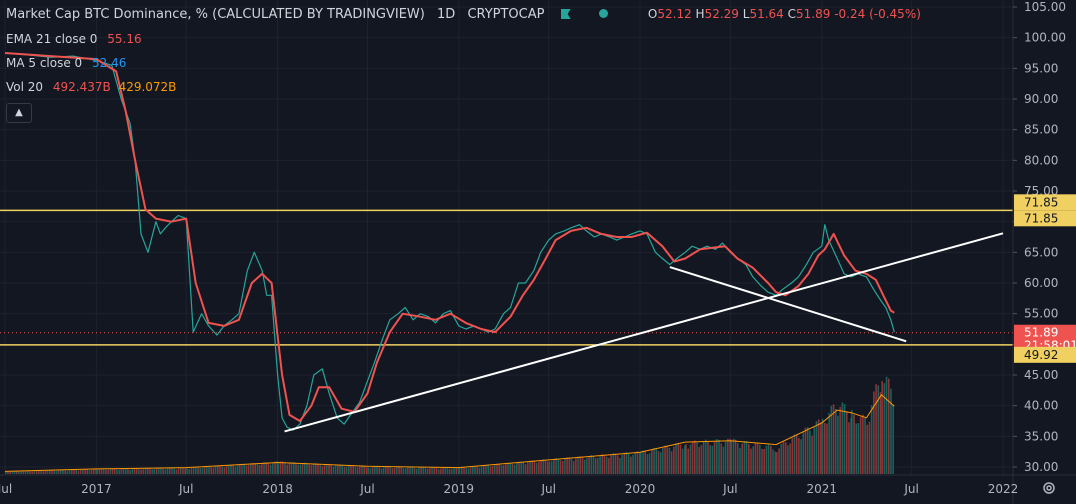 The width and height of the screenshot is (1076, 504). I want to click on x-tick-label: Jul, so click(185, 489).